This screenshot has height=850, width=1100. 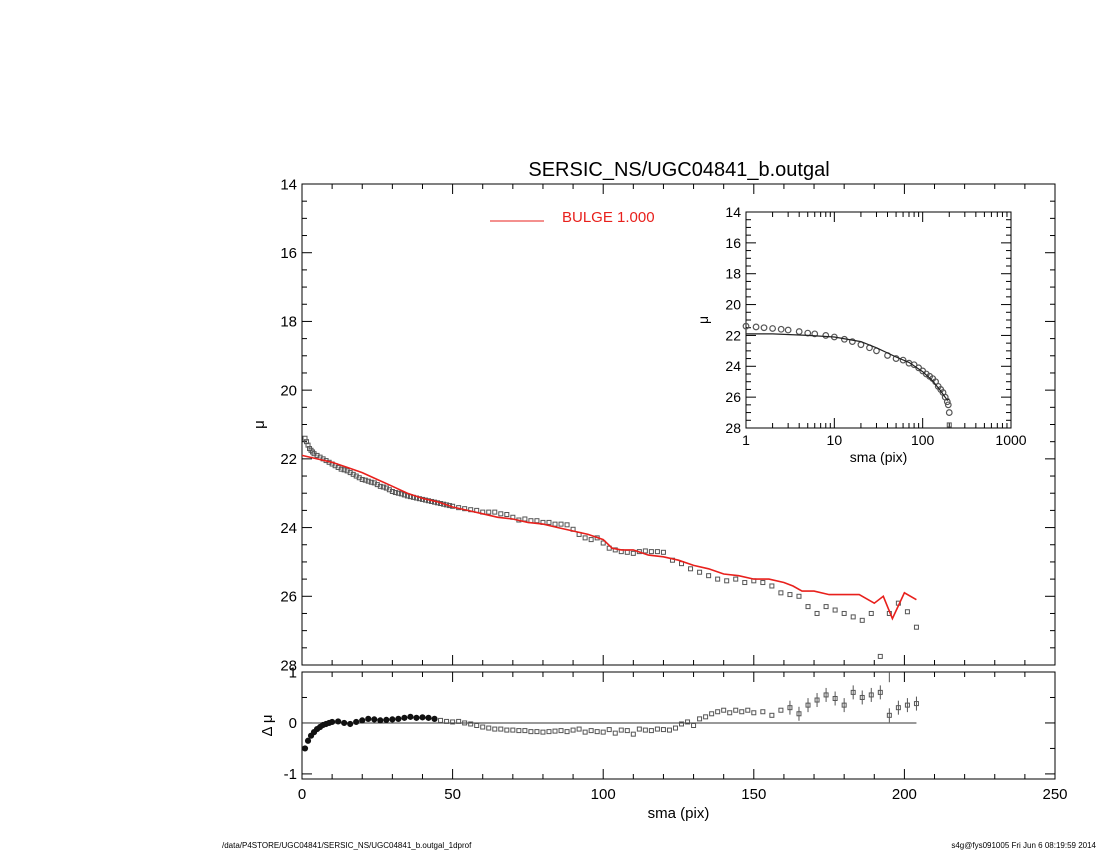 I want to click on y-tick-label: 14, so click(x=733, y=212).